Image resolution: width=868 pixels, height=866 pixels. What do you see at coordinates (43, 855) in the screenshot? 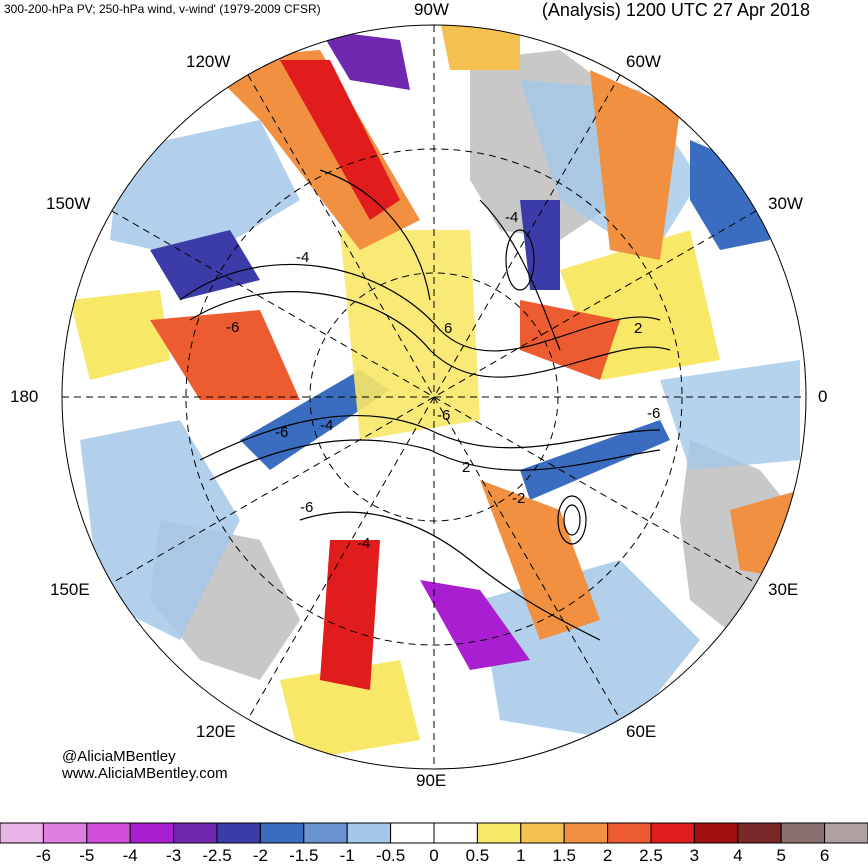
I see `colorbar-tick-label: -6` at bounding box center [43, 855].